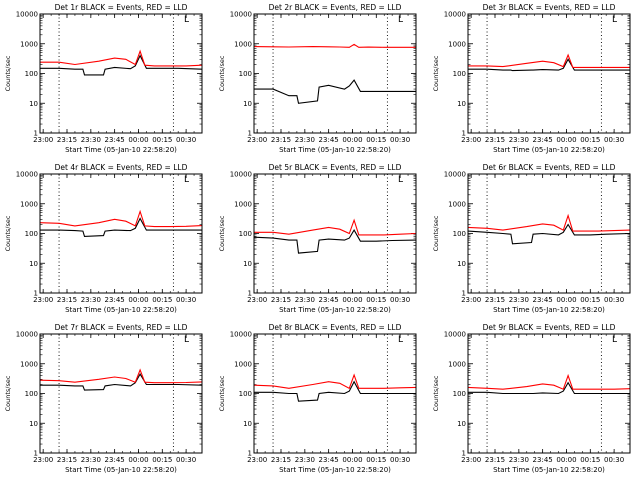 This screenshot has width=640, height=480. What do you see at coordinates (121, 327) in the screenshot?
I see `chart-title: Det 7r BLACK = Events, RED = LLD` at bounding box center [121, 327].